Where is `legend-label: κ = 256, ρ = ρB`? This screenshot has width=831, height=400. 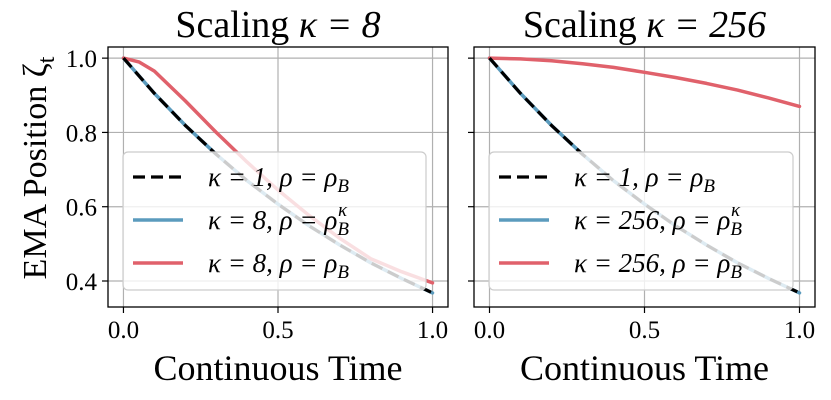
legend-label: κ = 256, ρ = ρB is located at coordinates (658, 265).